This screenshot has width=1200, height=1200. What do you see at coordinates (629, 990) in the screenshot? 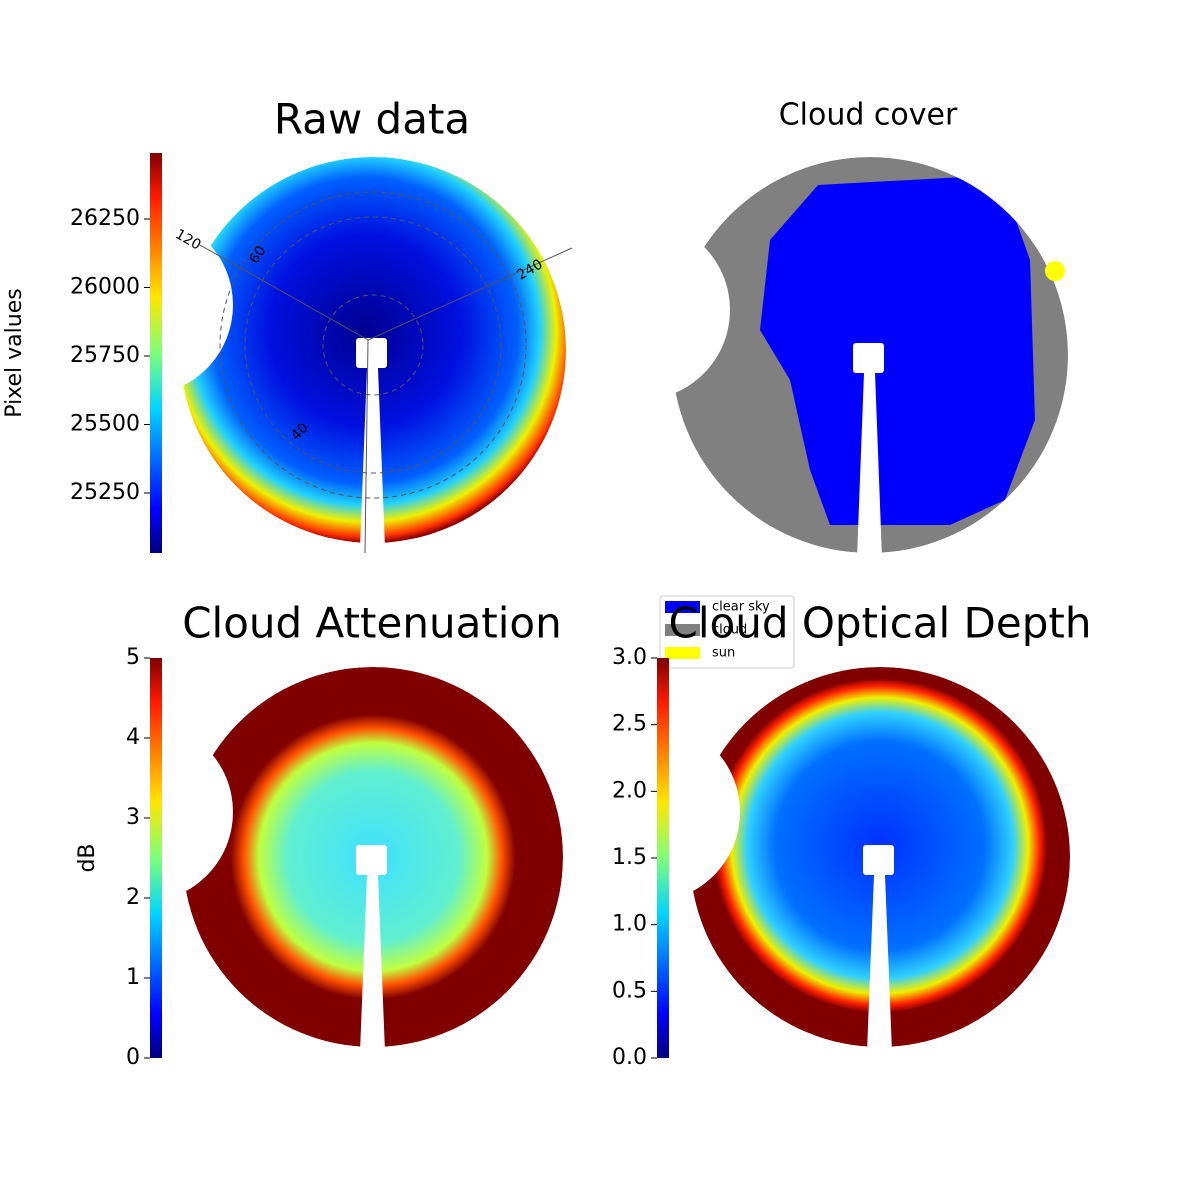
I see `colorbar-tick-label: 0.5` at bounding box center [629, 990].